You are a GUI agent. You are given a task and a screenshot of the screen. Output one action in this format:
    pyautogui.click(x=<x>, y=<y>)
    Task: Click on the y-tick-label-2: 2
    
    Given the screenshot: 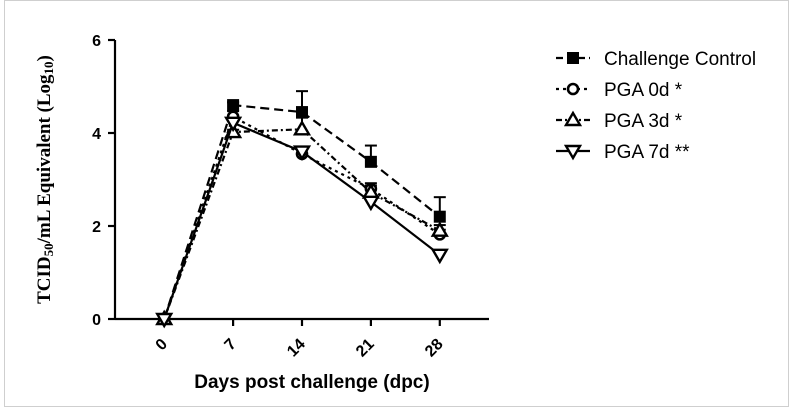 What is the action you would take?
    pyautogui.click(x=96, y=227)
    